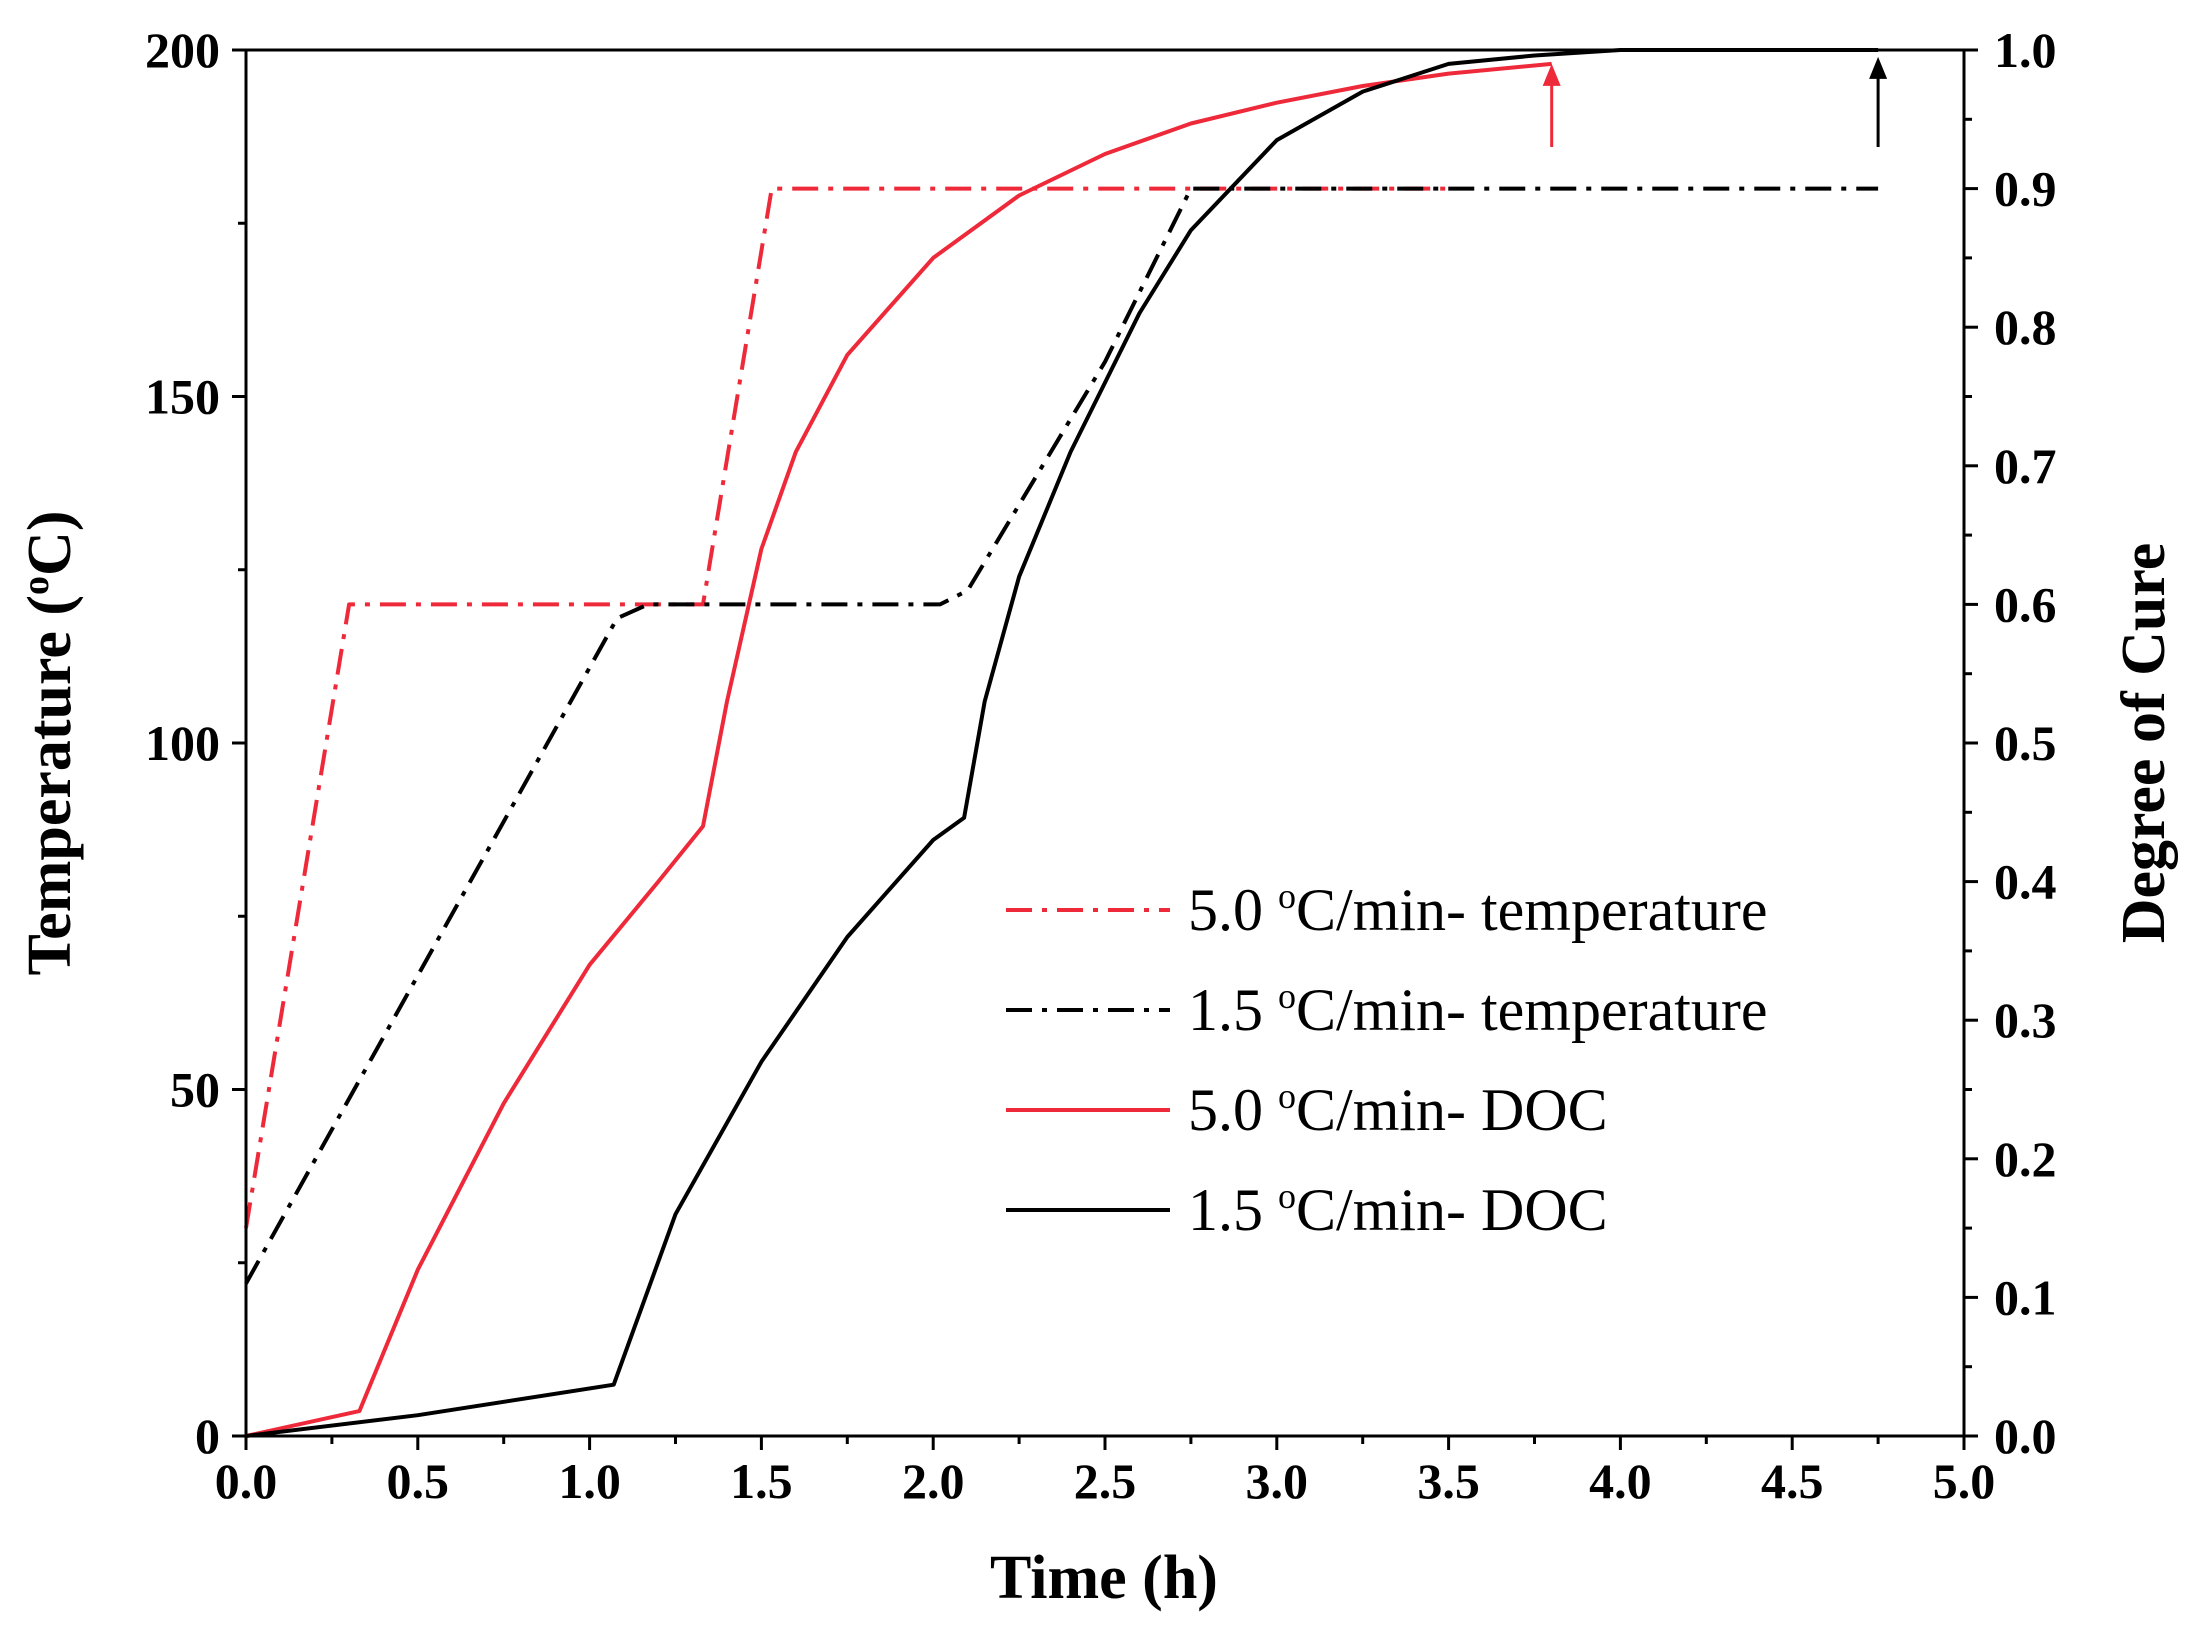 Image resolution: width=2212 pixels, height=1632 pixels. I want to click on legend-label-1: 5.0 oC/min- temperature, so click(1478, 909).